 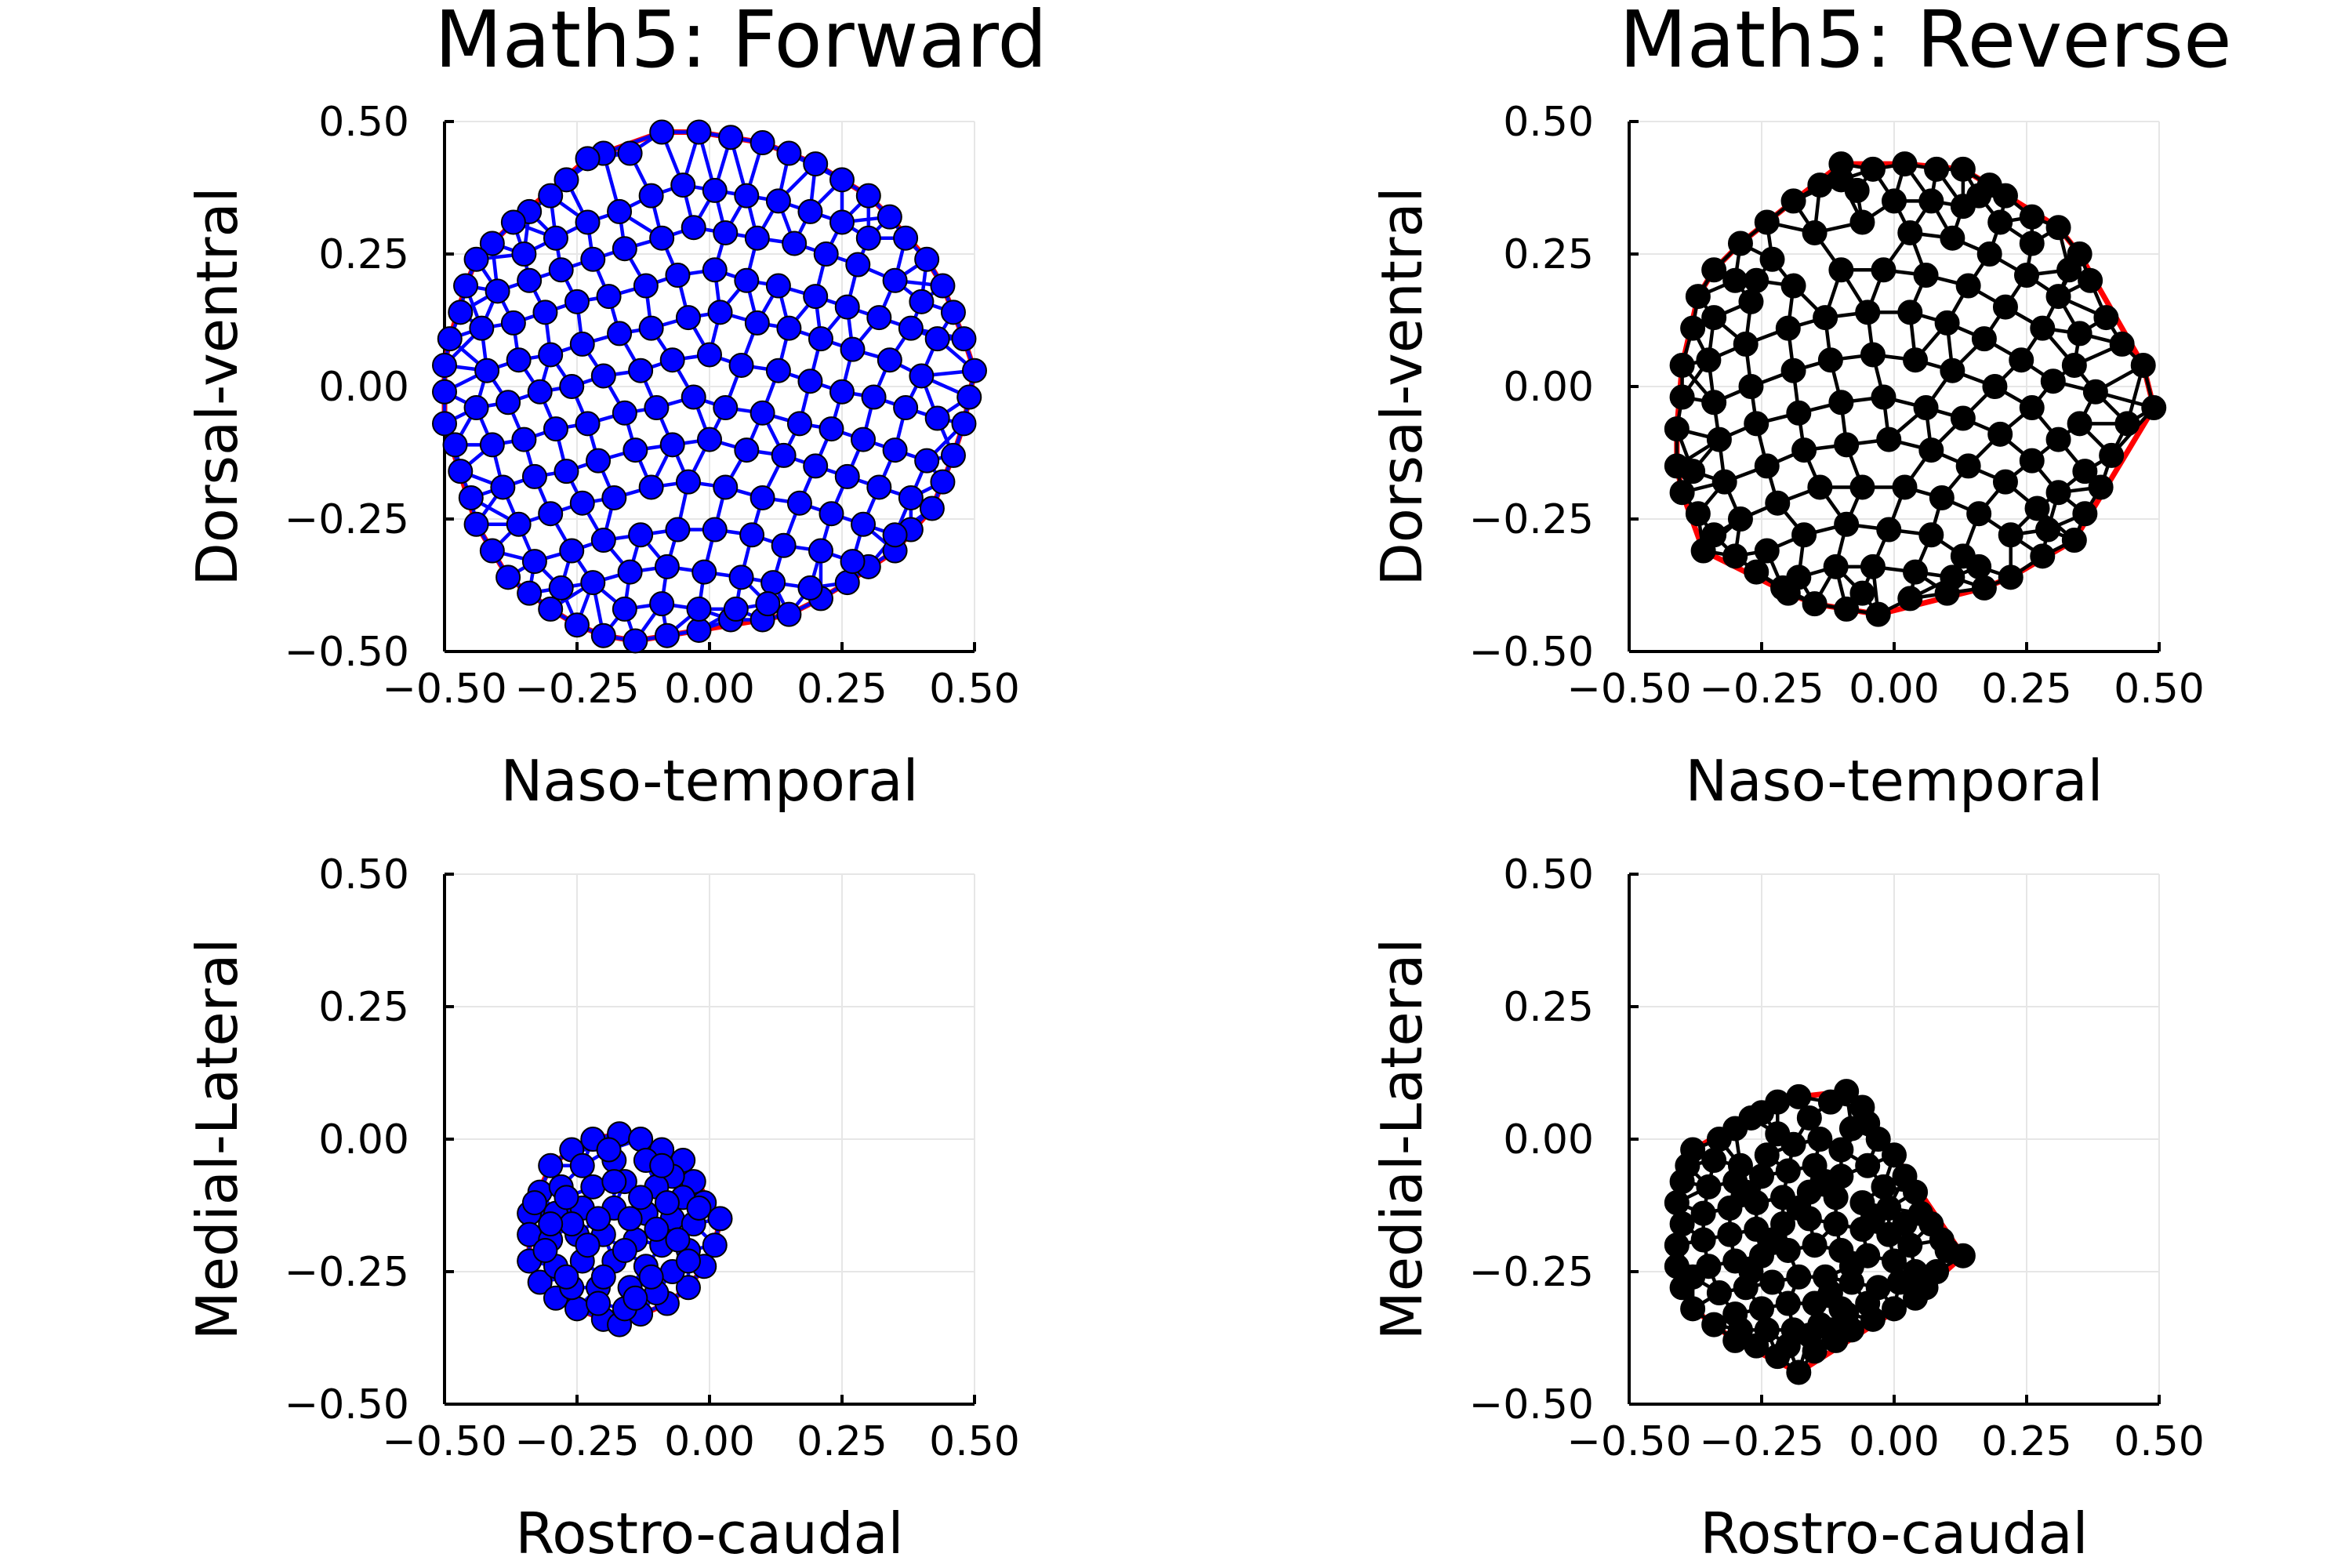 I want to click on y-tick-label: 0.50, so click(x=1548, y=122).